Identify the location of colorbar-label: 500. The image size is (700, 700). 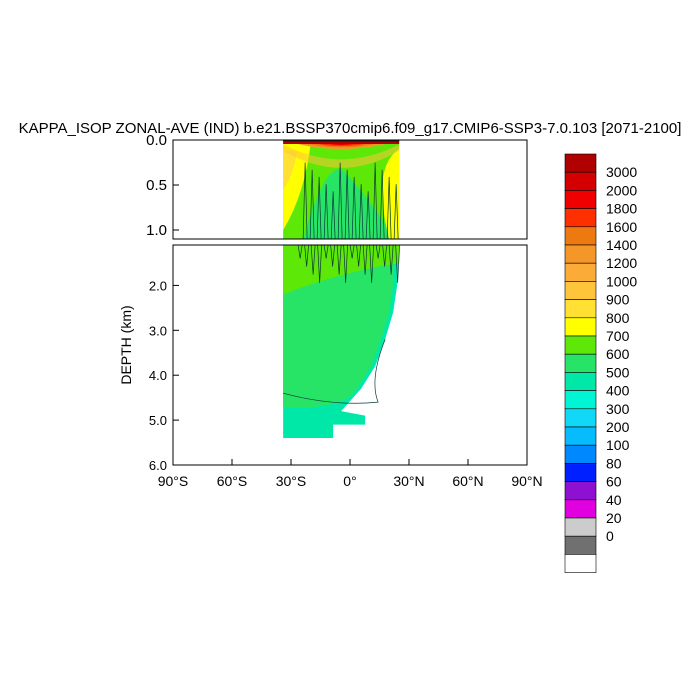
(618, 372).